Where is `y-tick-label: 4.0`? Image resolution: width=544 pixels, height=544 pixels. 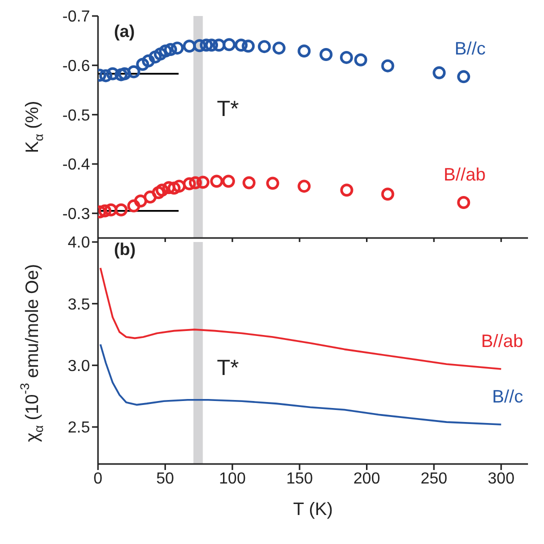
y-tick-label: 4.0 is located at coordinates (79, 243).